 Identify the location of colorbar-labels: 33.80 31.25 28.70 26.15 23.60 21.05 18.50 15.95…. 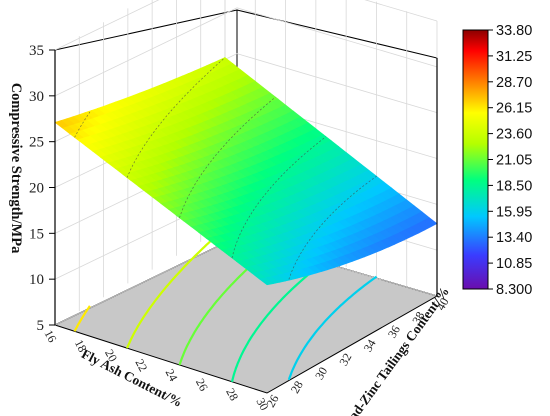
(510, 160).